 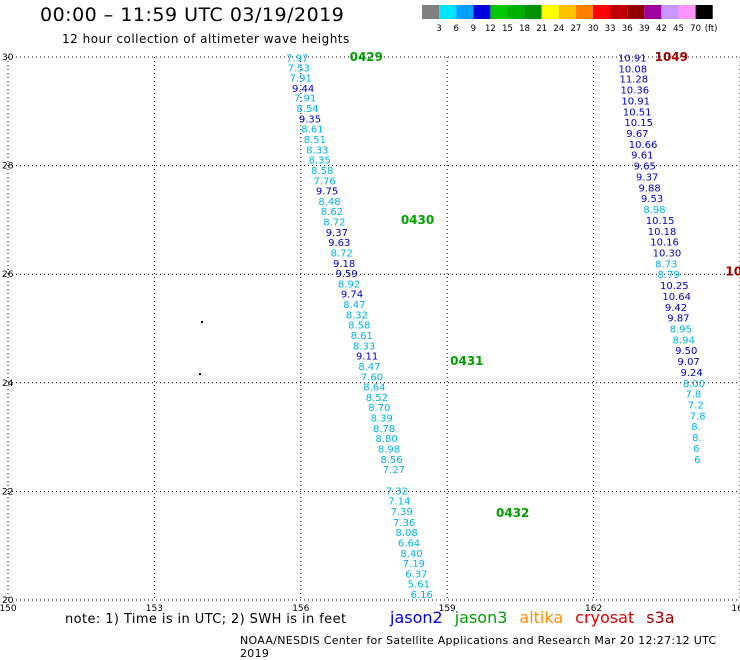 What do you see at coordinates (662, 232) in the screenshot?
I see `wave-height-label: 10.18` at bounding box center [662, 232].